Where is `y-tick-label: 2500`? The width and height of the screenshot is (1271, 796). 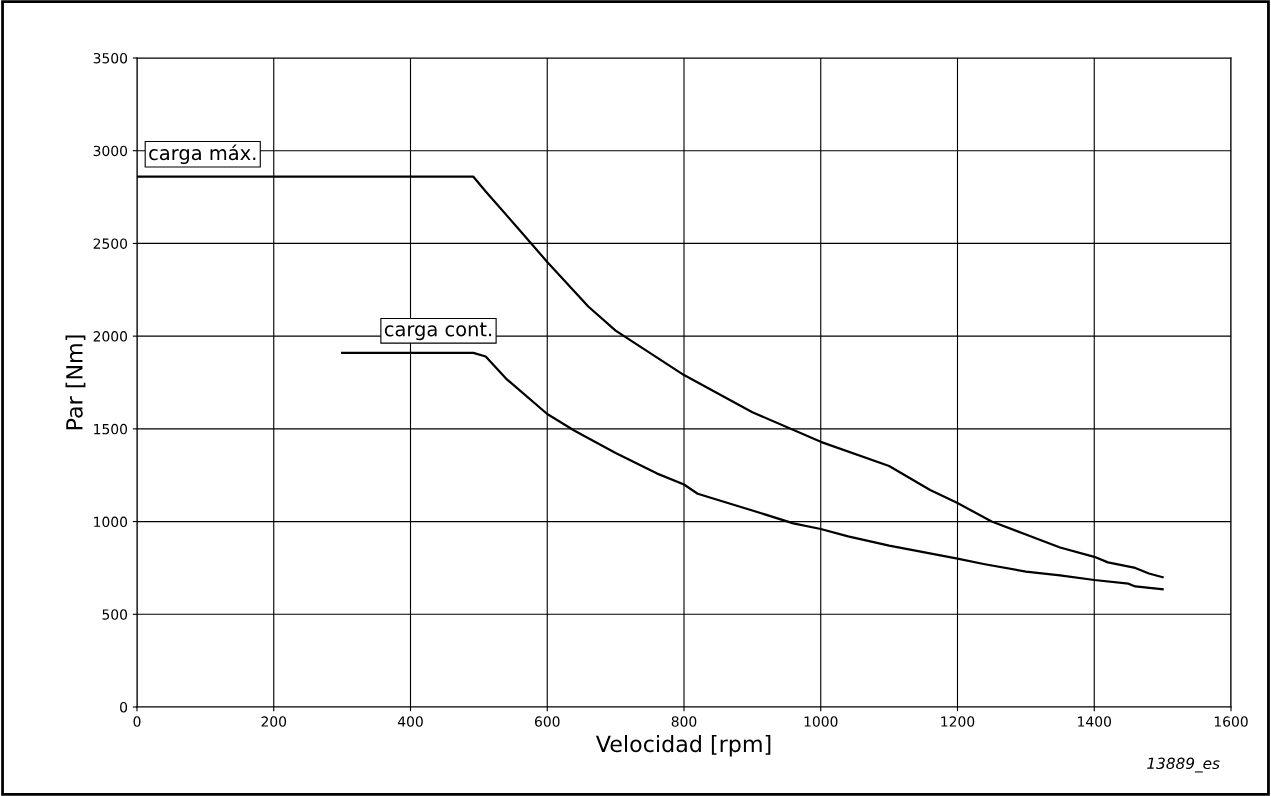
y-tick-label: 2500 is located at coordinates (110, 243).